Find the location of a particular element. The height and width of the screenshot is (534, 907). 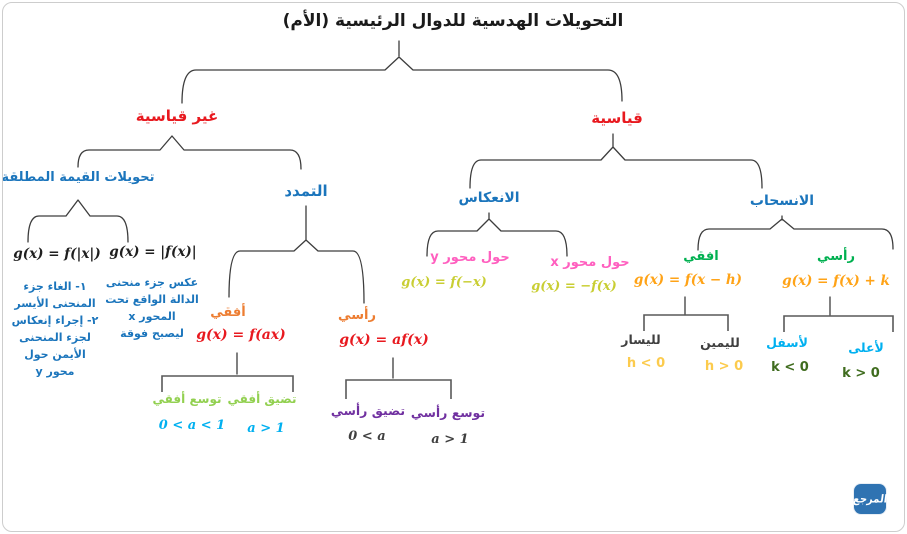

connector-dilation-vertical-bracket is located at coordinates (398, 389).